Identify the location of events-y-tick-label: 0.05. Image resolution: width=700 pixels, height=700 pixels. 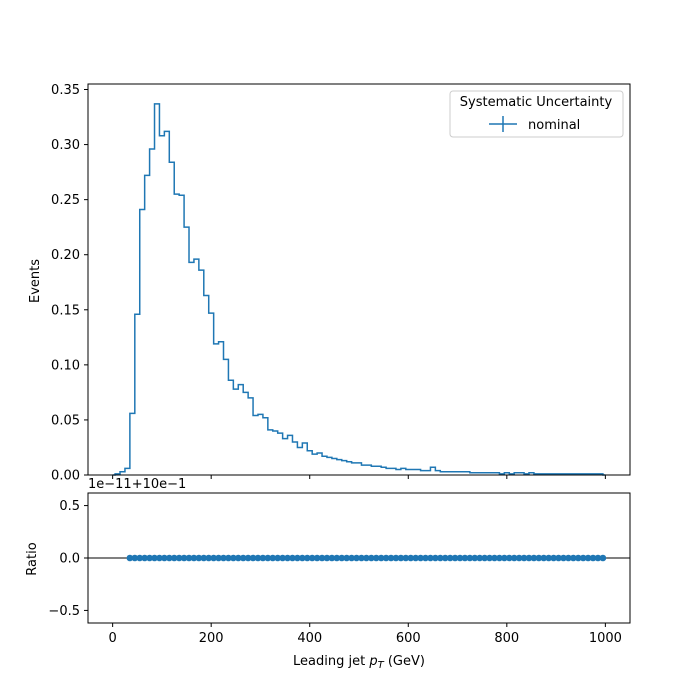
(65, 420).